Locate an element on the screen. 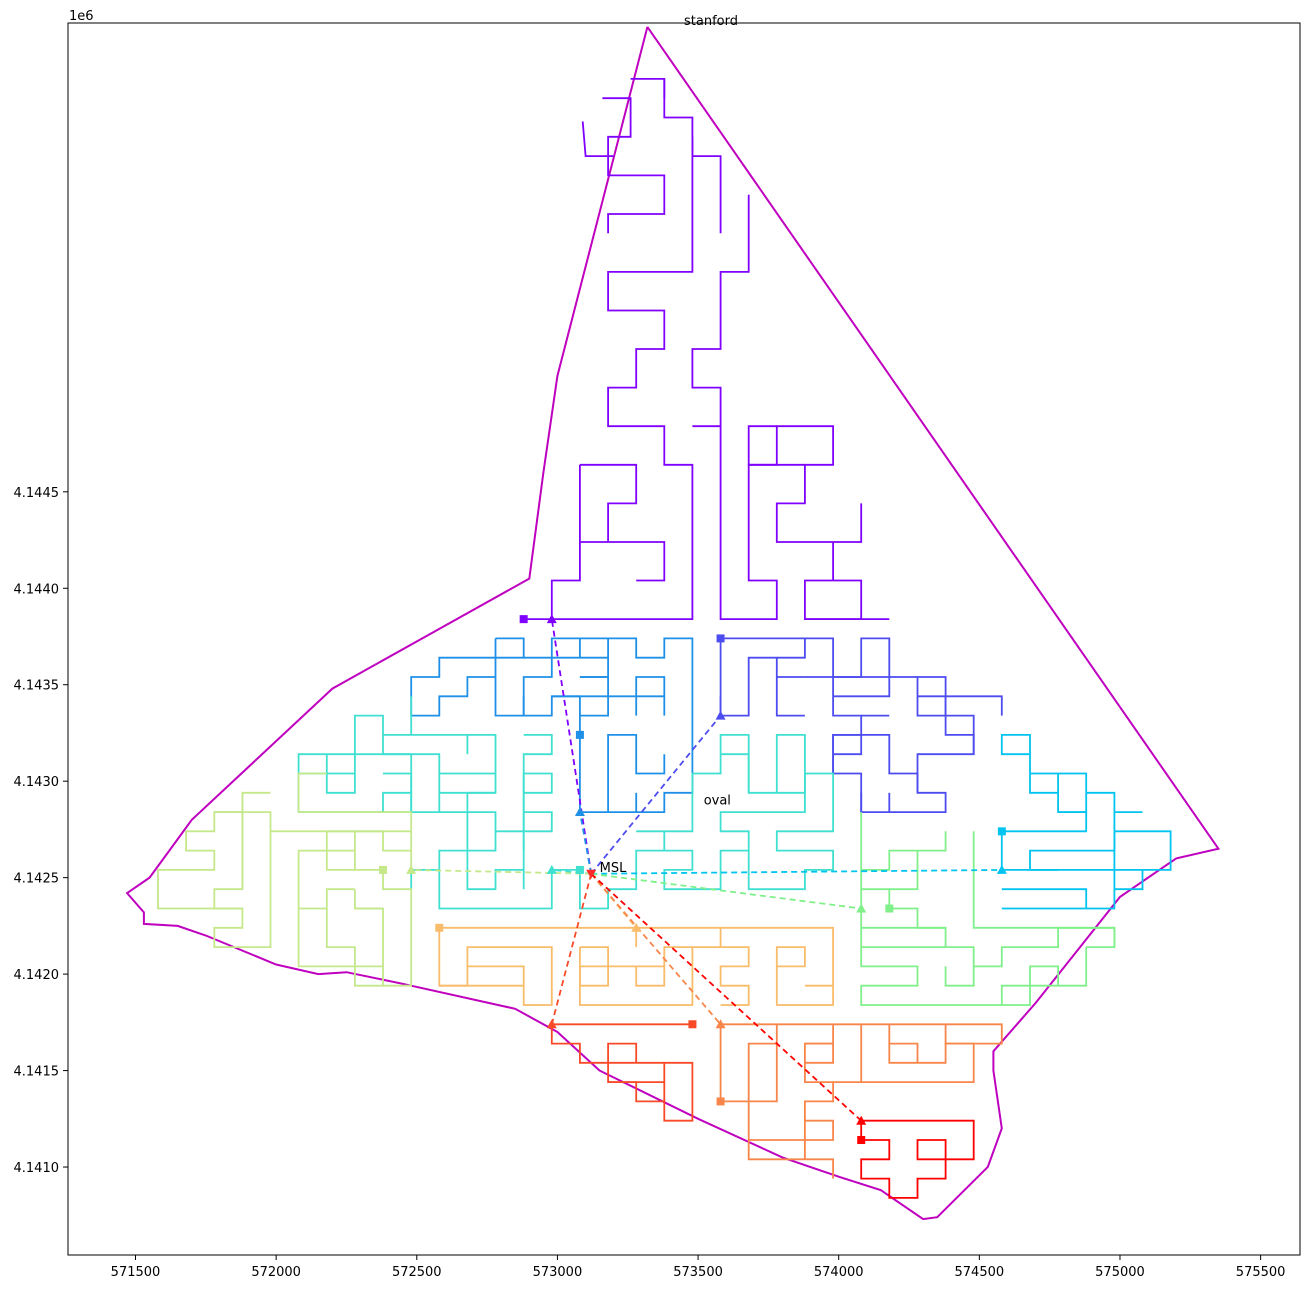  annotation-label: oval is located at coordinates (717, 800).